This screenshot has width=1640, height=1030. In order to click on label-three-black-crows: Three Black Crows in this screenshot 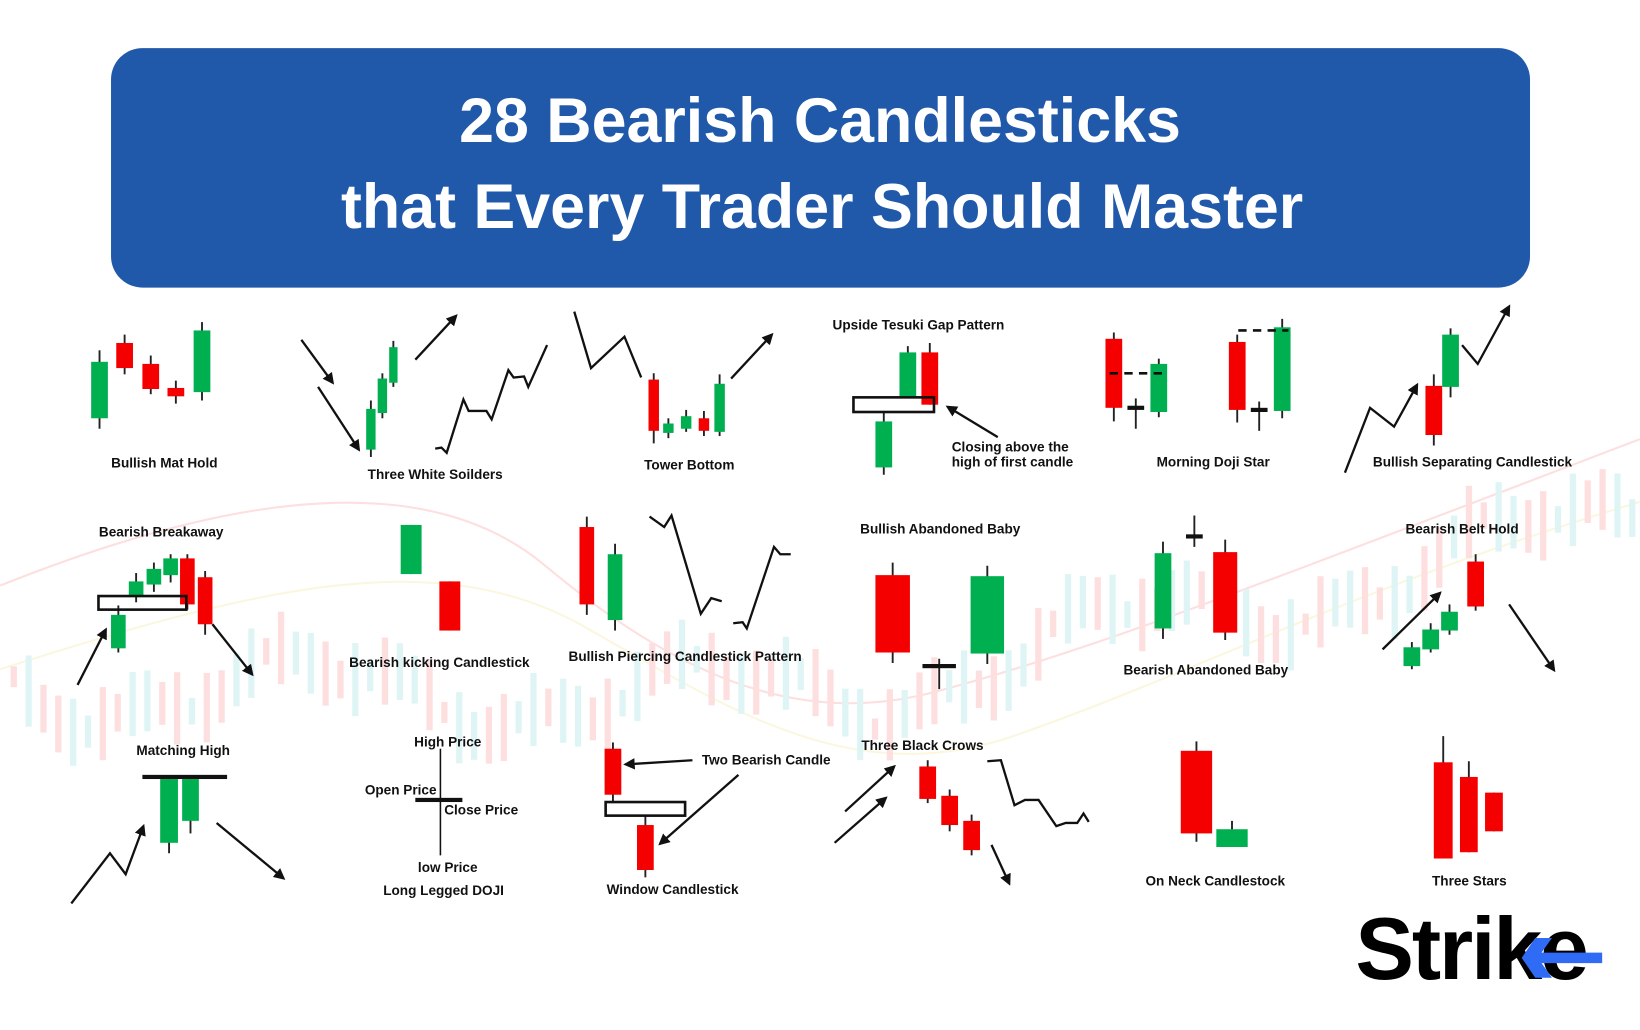, I will do `click(922, 745)`.